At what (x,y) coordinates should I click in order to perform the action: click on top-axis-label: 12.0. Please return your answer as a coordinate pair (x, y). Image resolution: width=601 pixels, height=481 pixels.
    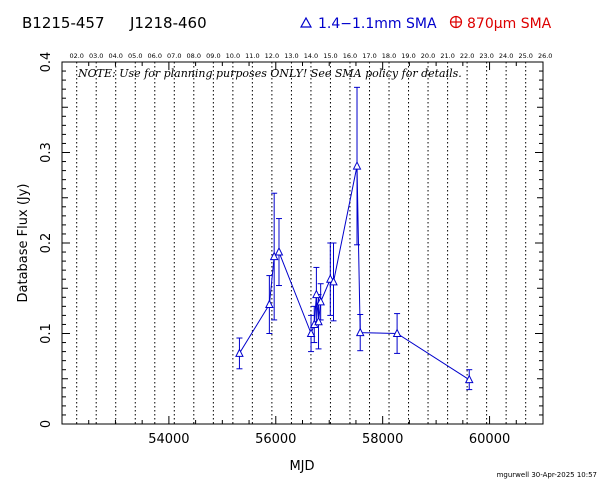
    Looking at the image, I should click on (272, 56).